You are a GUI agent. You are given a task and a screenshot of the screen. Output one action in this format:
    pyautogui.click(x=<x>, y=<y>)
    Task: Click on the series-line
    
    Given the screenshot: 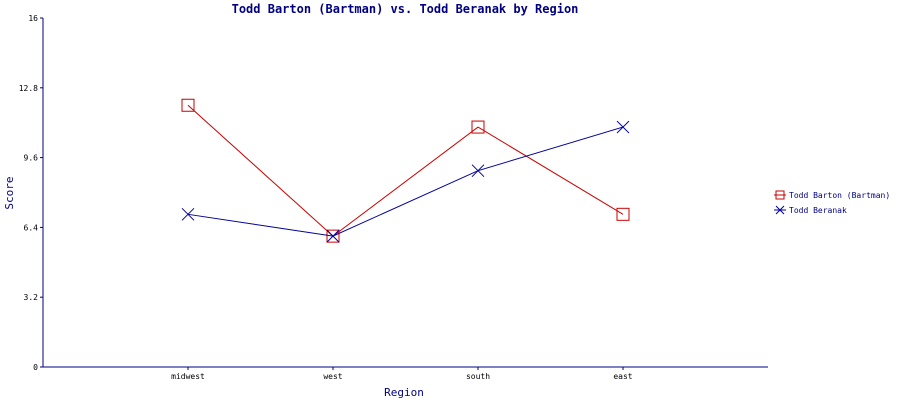 What is the action you would take?
    pyautogui.click(x=405, y=181)
    